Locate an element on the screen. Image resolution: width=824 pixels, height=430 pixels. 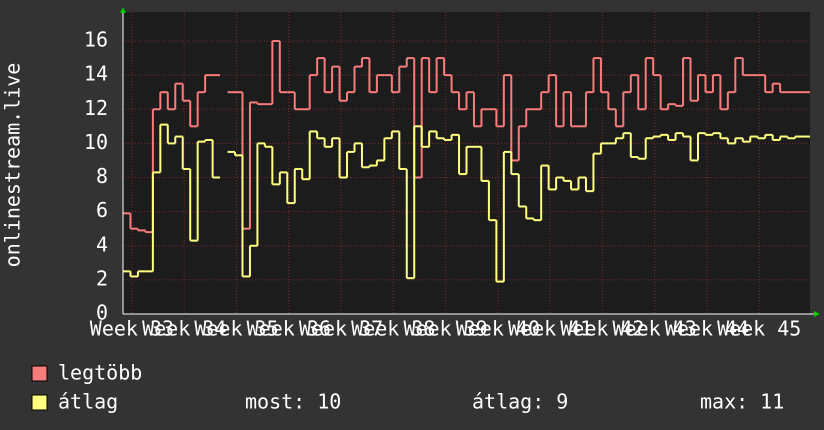
stat-value: 9 is located at coordinates (562, 402).